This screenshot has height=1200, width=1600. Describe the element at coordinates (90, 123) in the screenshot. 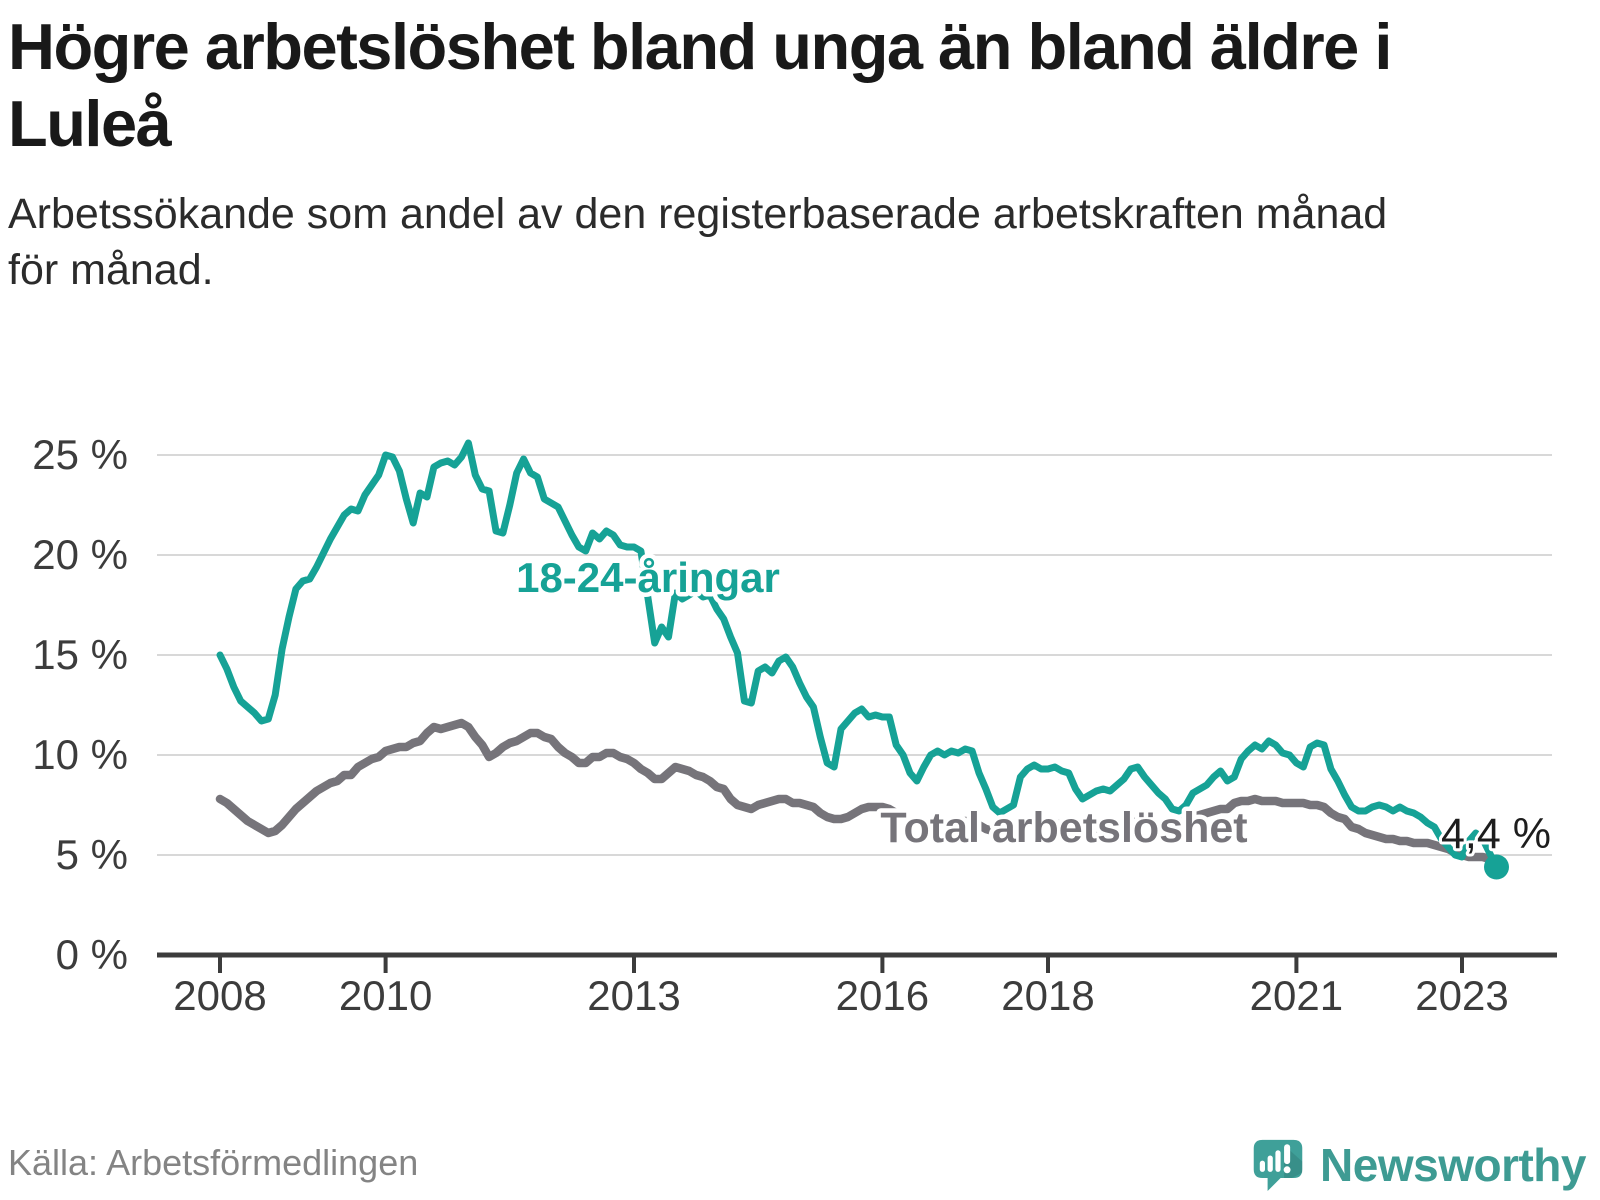

I see `page-title-line-2: Luleå` at that location.